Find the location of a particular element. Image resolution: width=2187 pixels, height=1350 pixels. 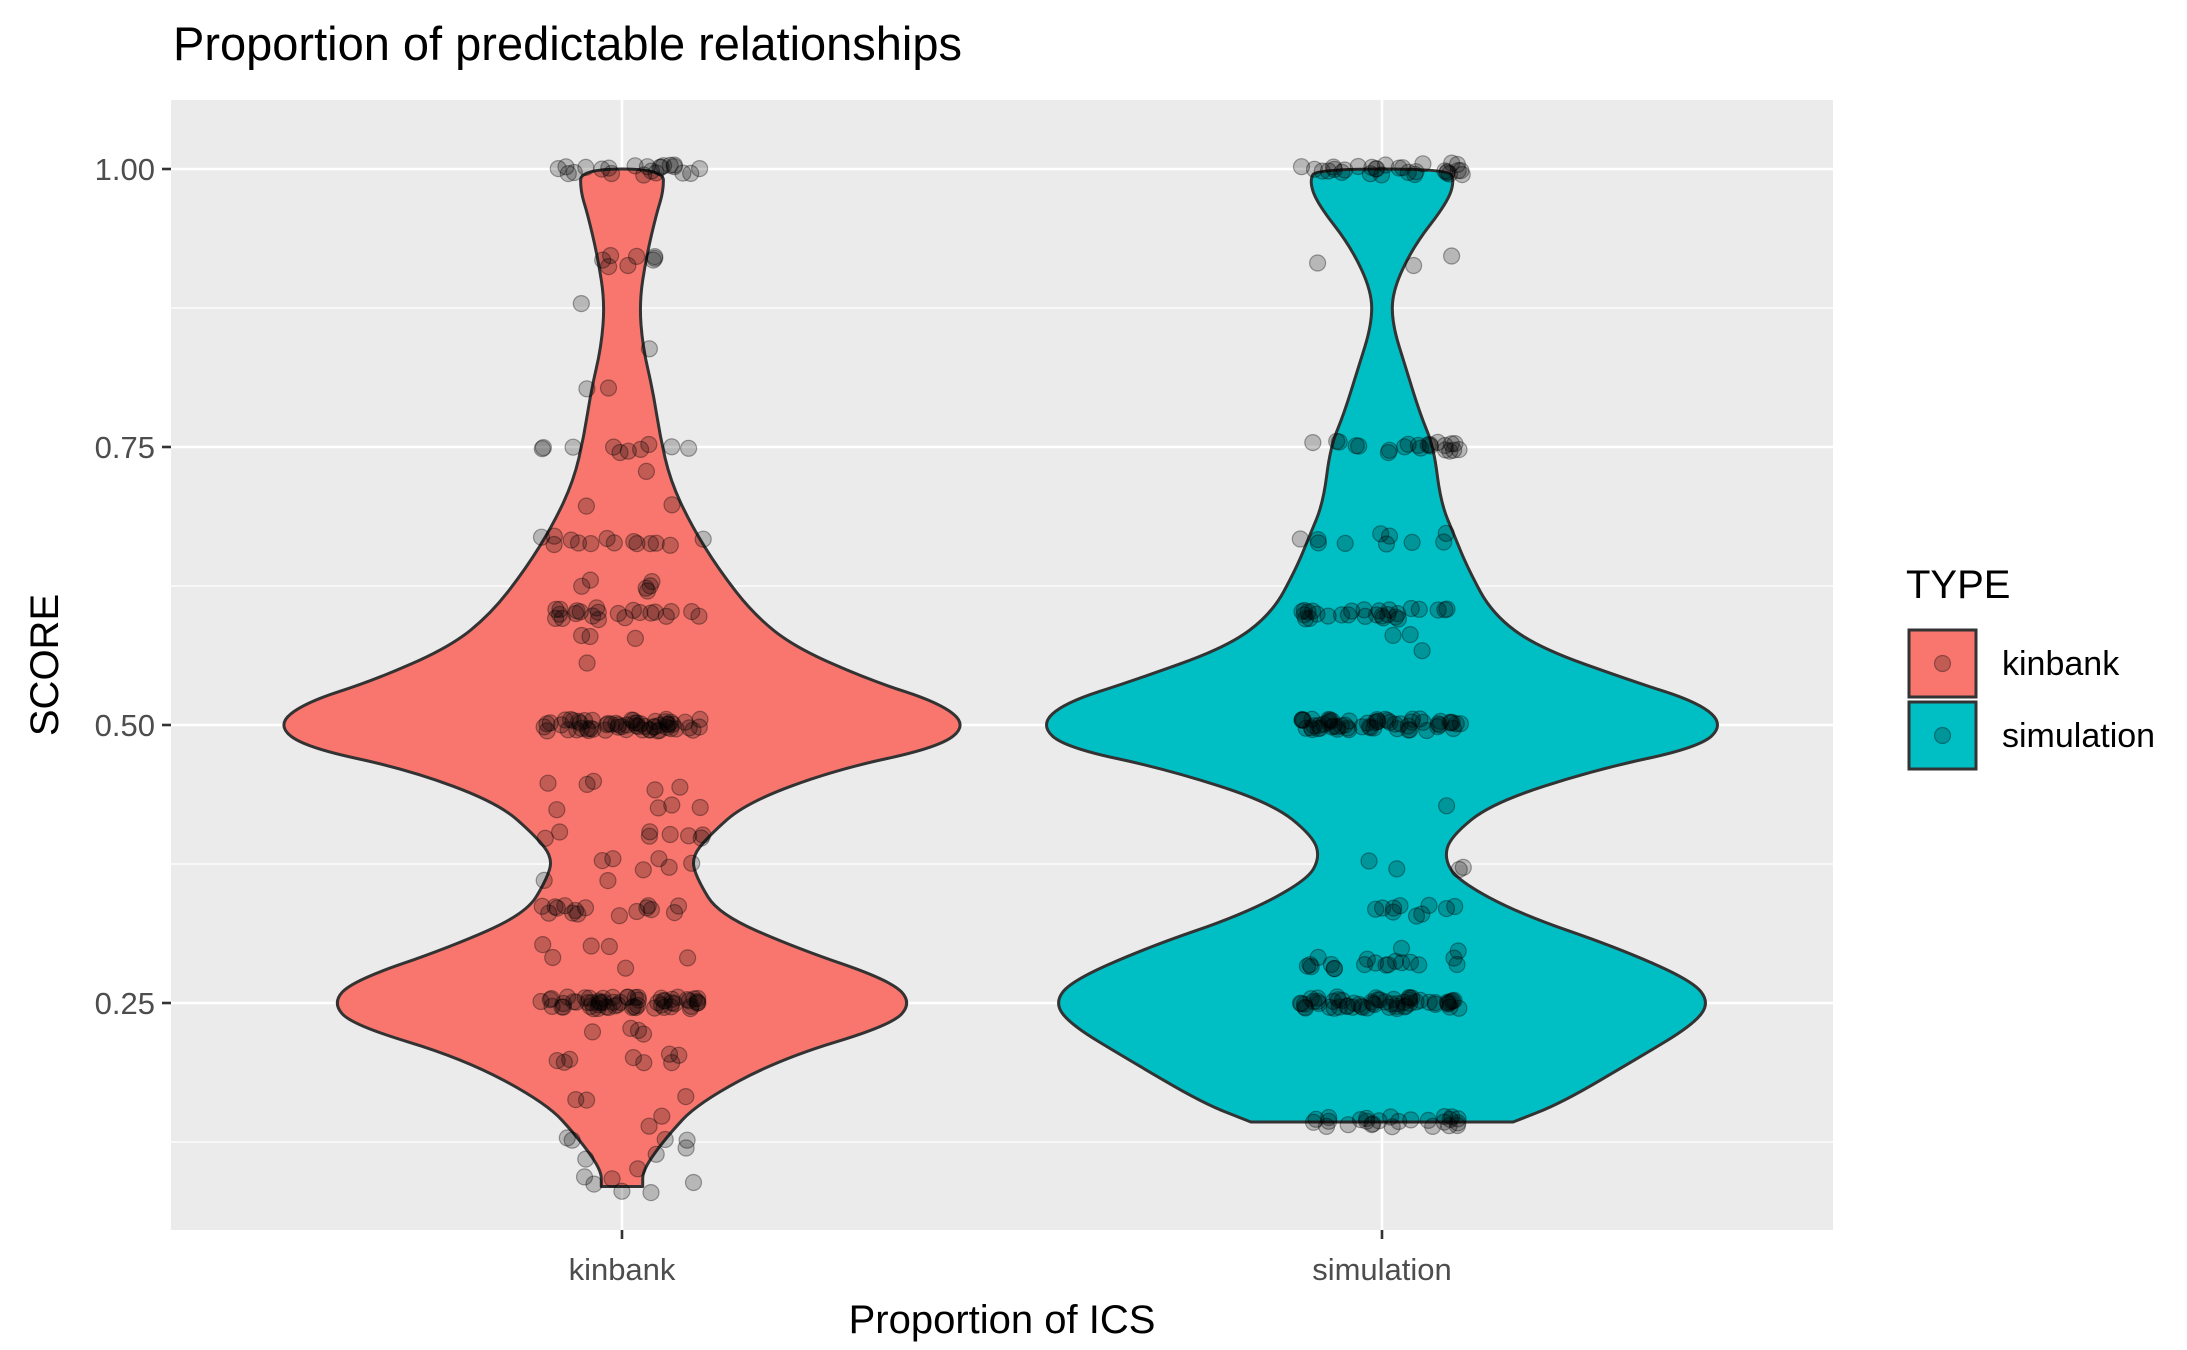

legend-label: simulation is located at coordinates (2078, 736).